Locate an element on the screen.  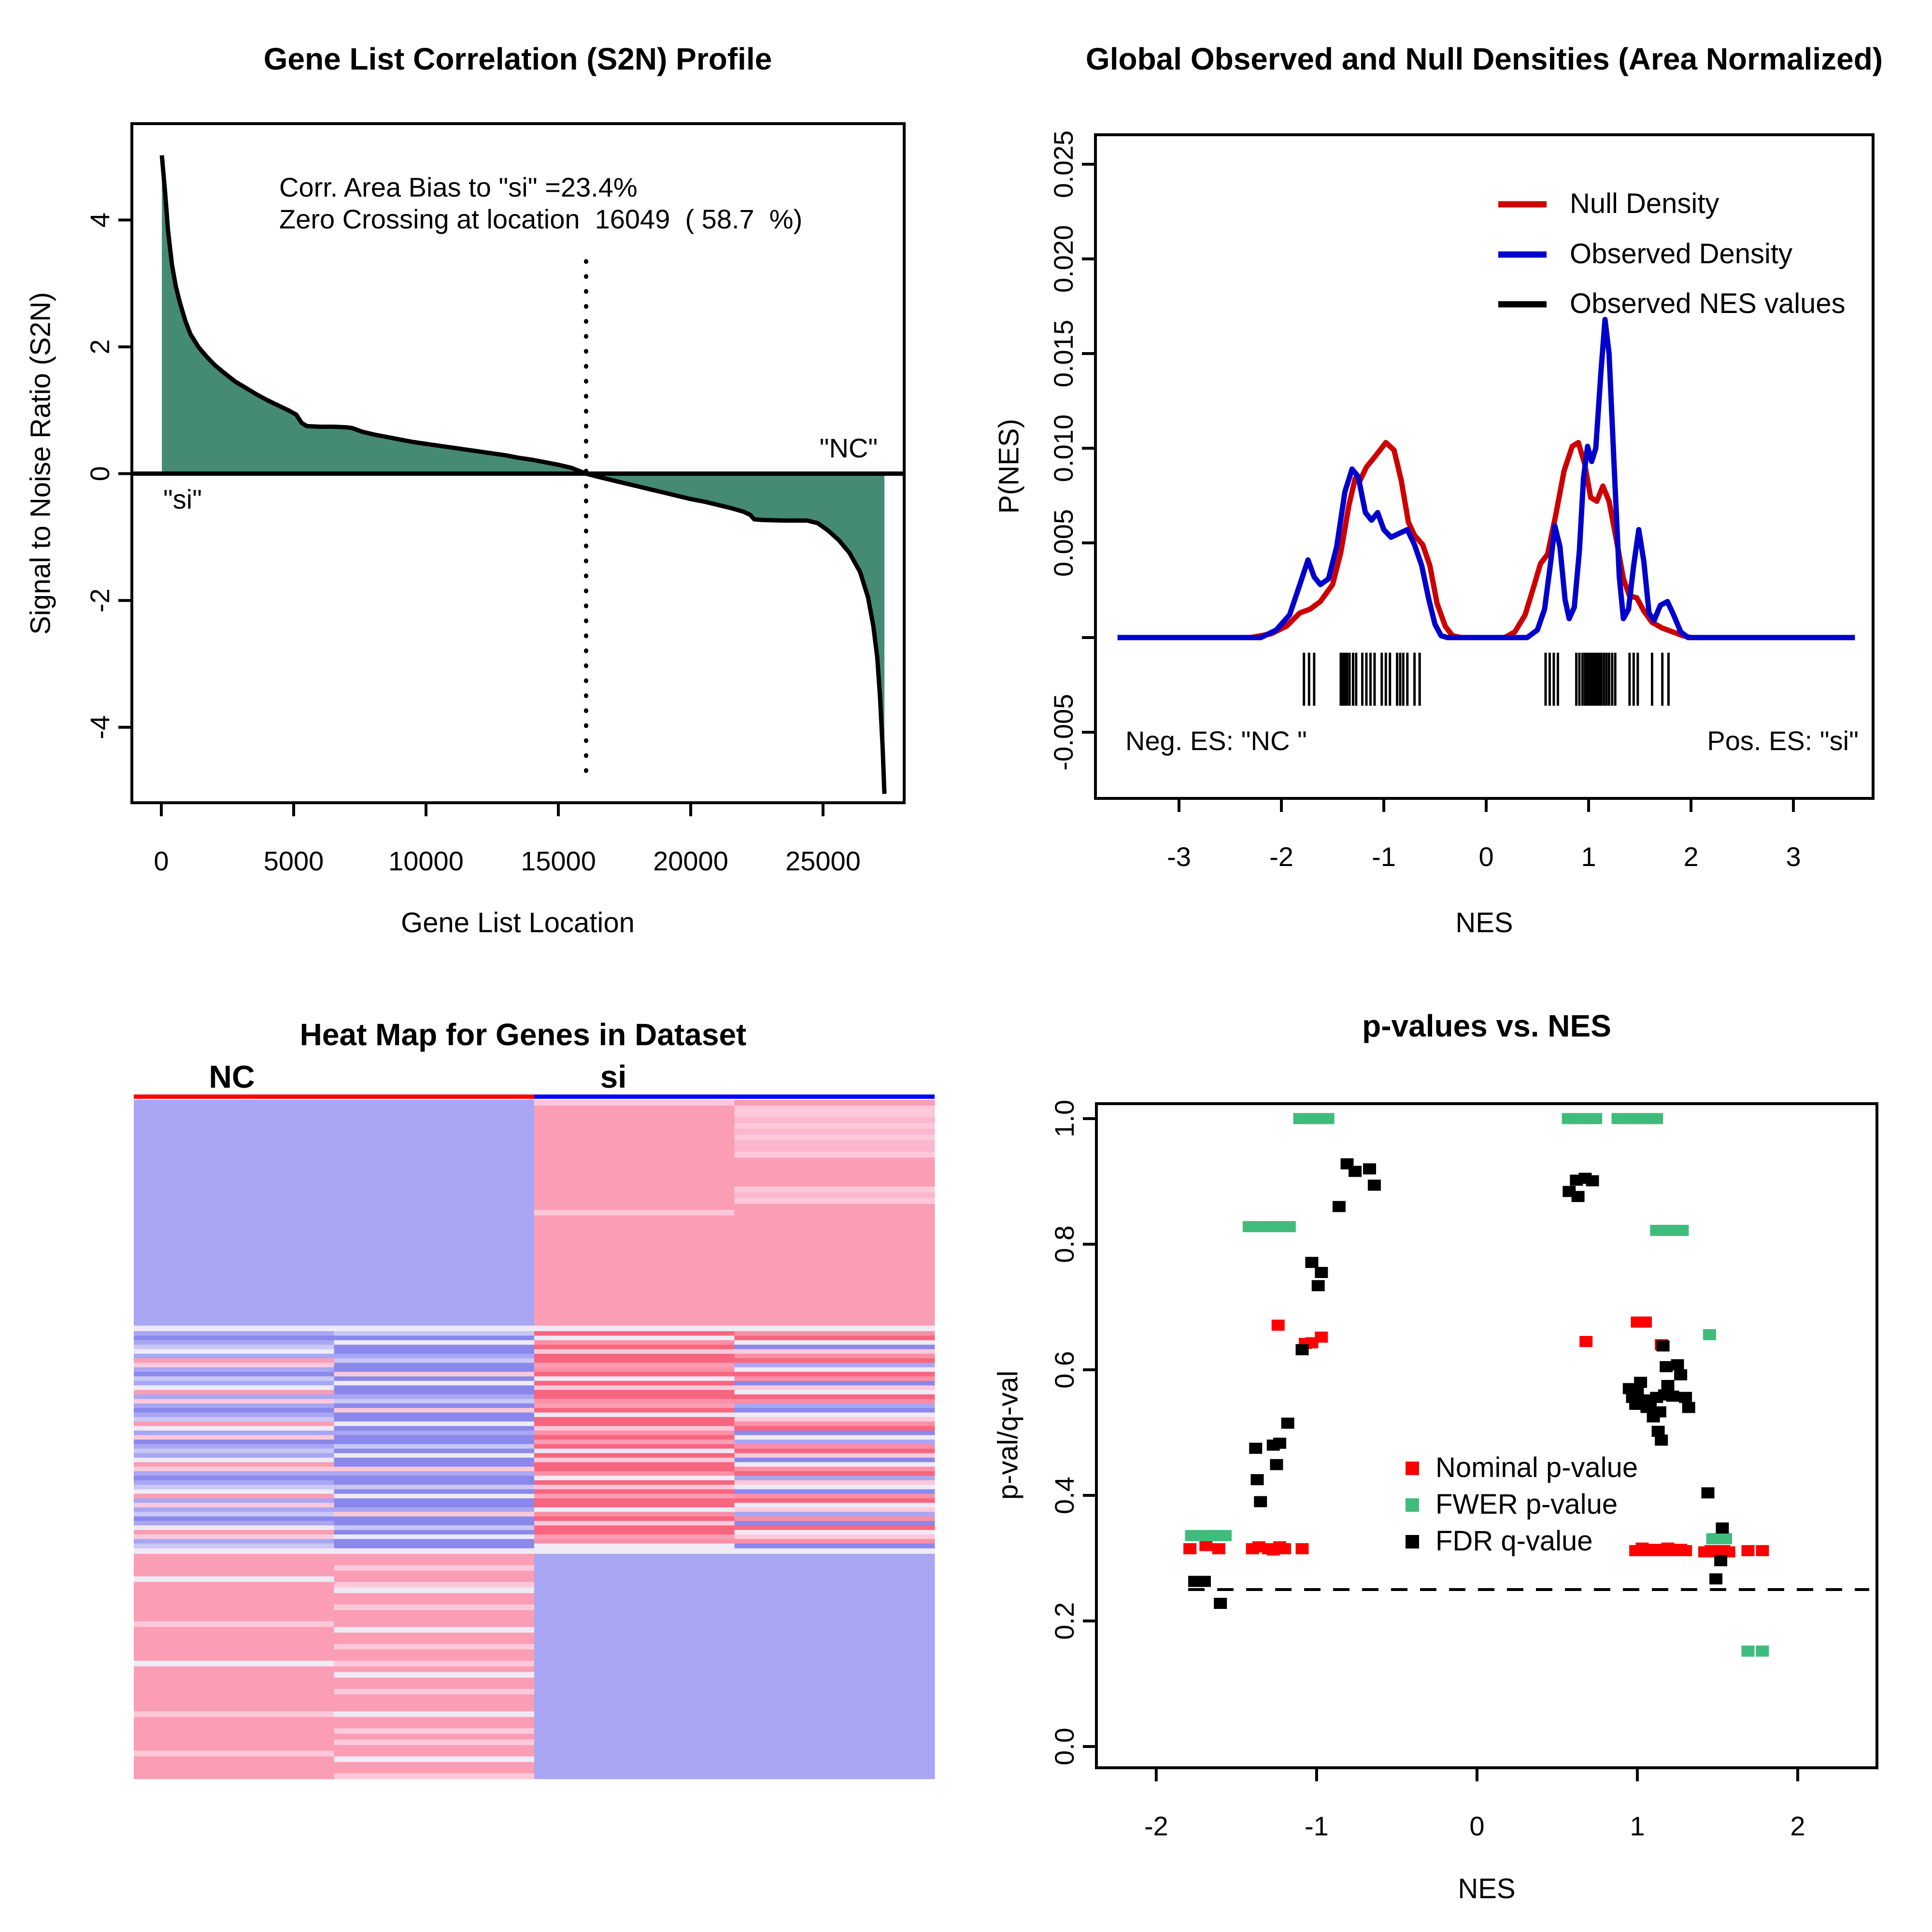
pvals-y-tick-label: 0.0 is located at coordinates (1064, 1746).